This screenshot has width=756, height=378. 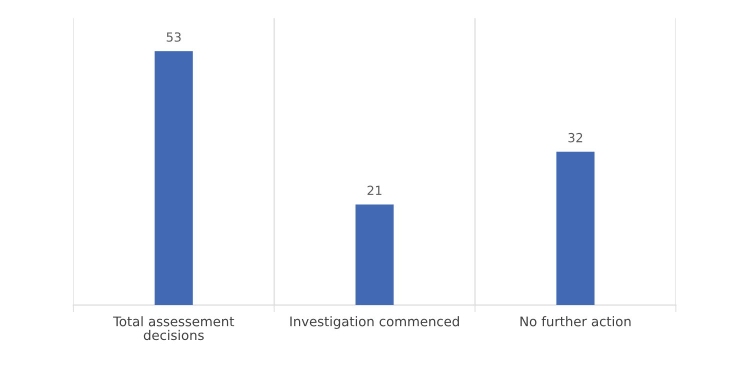 I want to click on x-tick-label: No further action, so click(x=575, y=321).